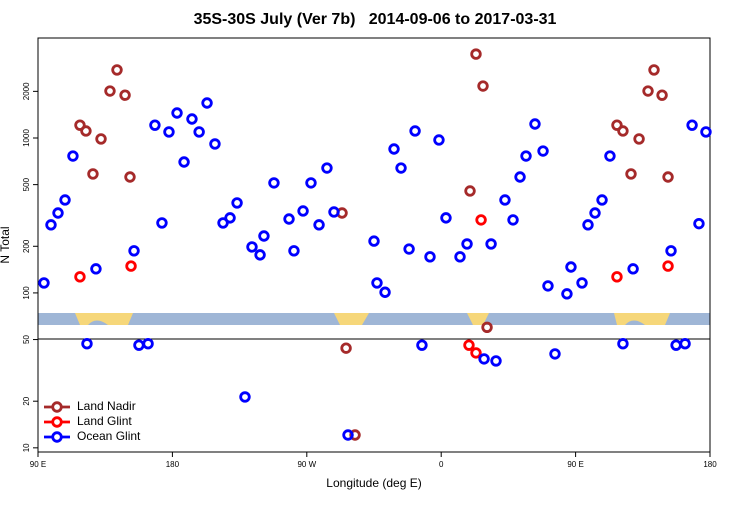 The image size is (750, 505). Describe the element at coordinates (38, 464) in the screenshot. I see `x-tick-label: 90 E` at that location.